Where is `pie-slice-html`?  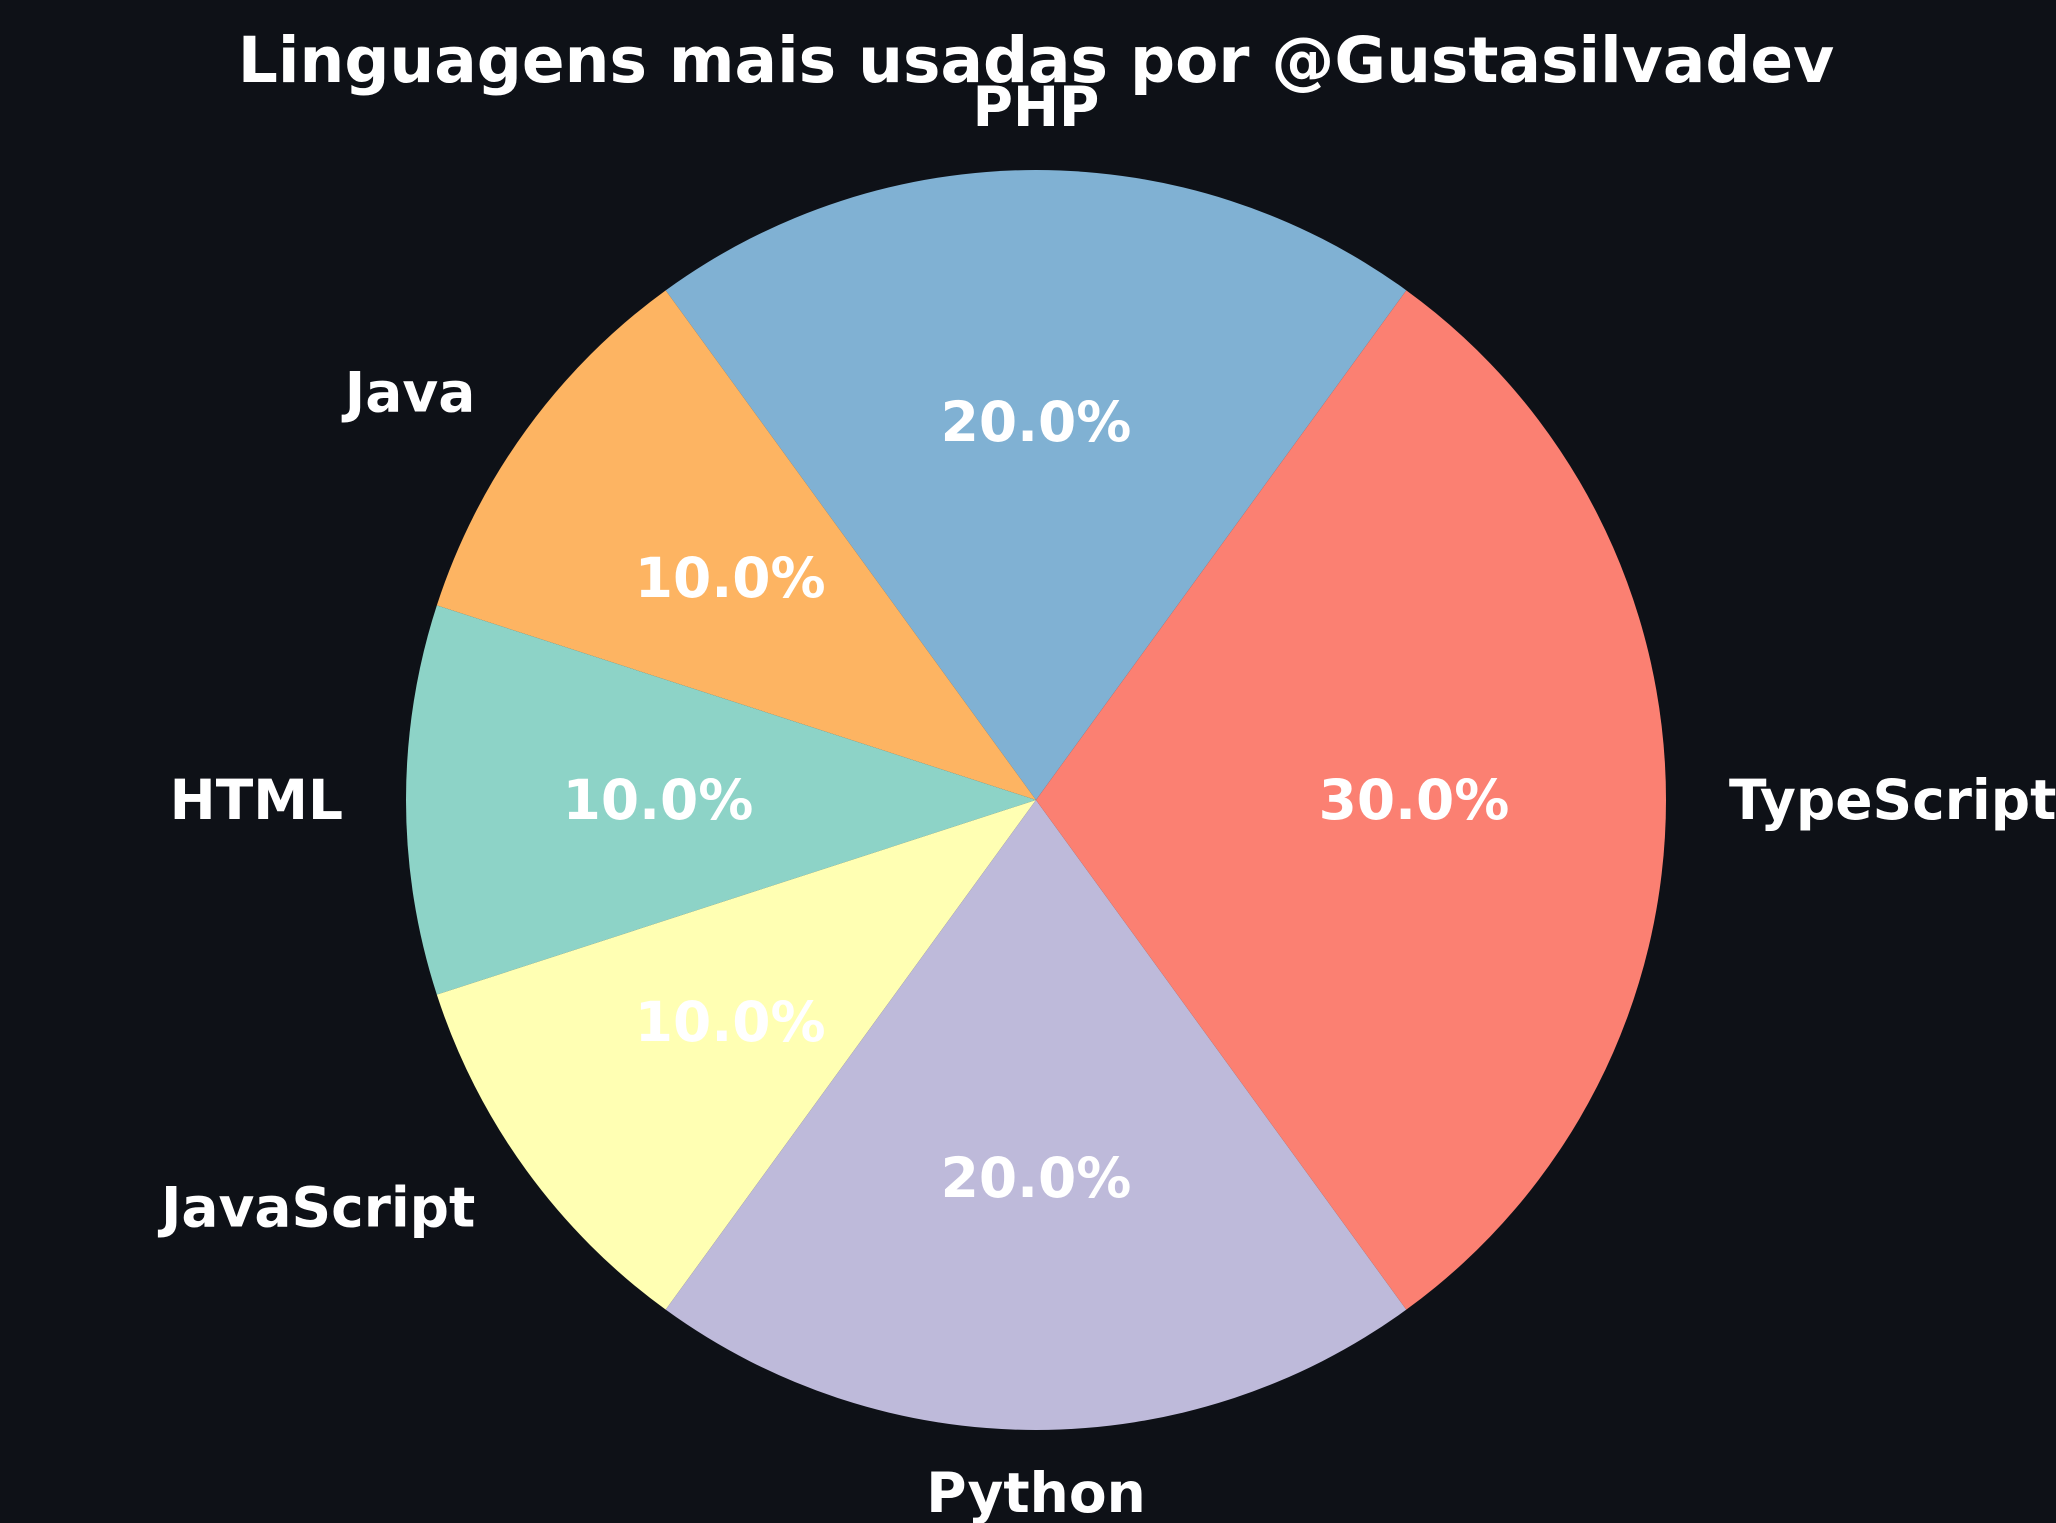 pie-slice-html is located at coordinates (721, 800).